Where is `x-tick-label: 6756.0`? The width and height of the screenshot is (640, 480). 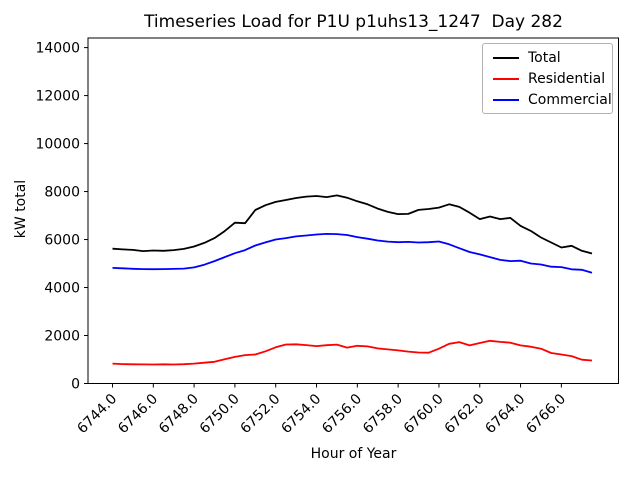
x-tick-label: 6756.0 is located at coordinates (342, 414).